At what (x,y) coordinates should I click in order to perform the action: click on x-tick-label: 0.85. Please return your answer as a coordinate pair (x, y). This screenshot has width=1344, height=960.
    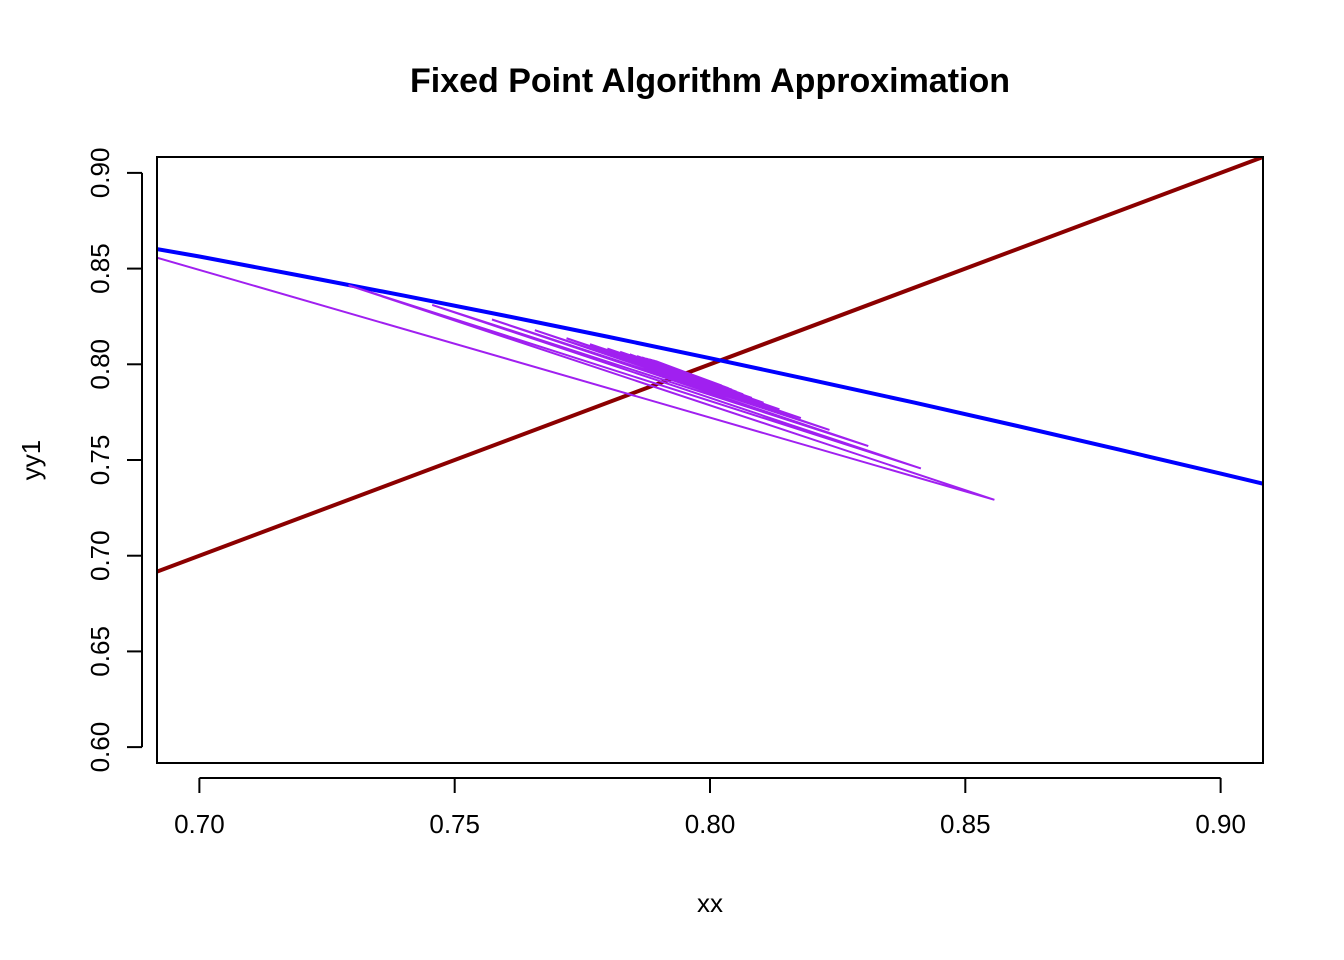
    Looking at the image, I should click on (965, 824).